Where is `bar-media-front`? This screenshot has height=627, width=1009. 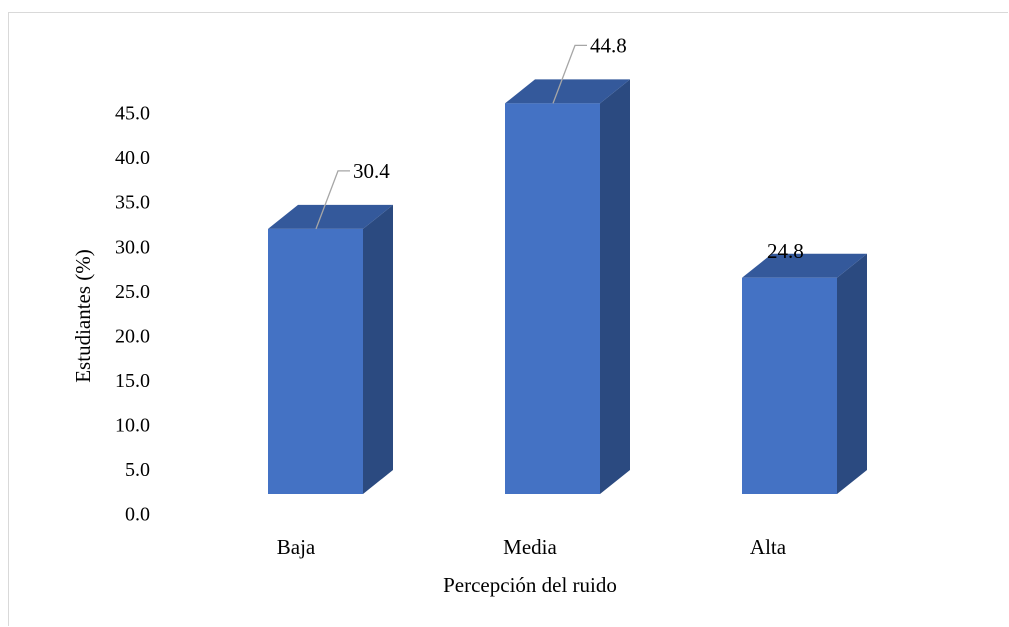 bar-media-front is located at coordinates (552, 299).